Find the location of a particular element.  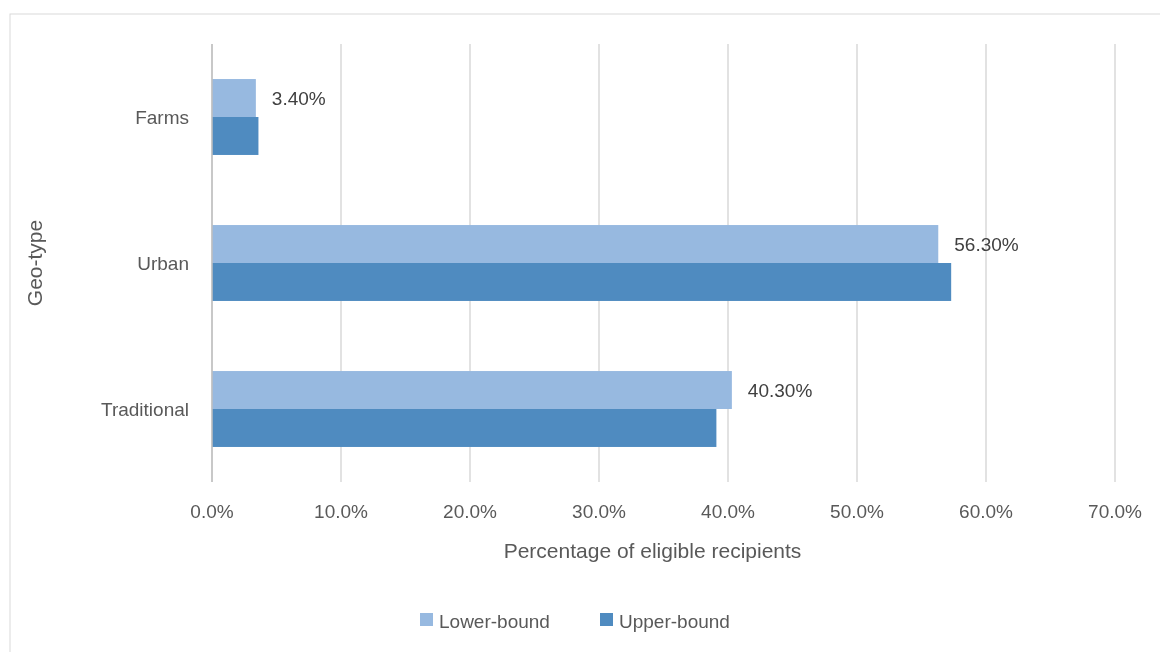

x-tick-label: 40.0% is located at coordinates (728, 511).